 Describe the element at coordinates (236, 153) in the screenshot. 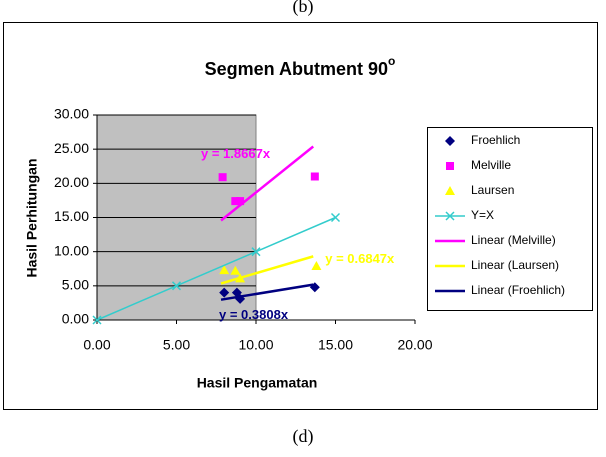

I see `trendline-label: y = 1.8667x` at that location.